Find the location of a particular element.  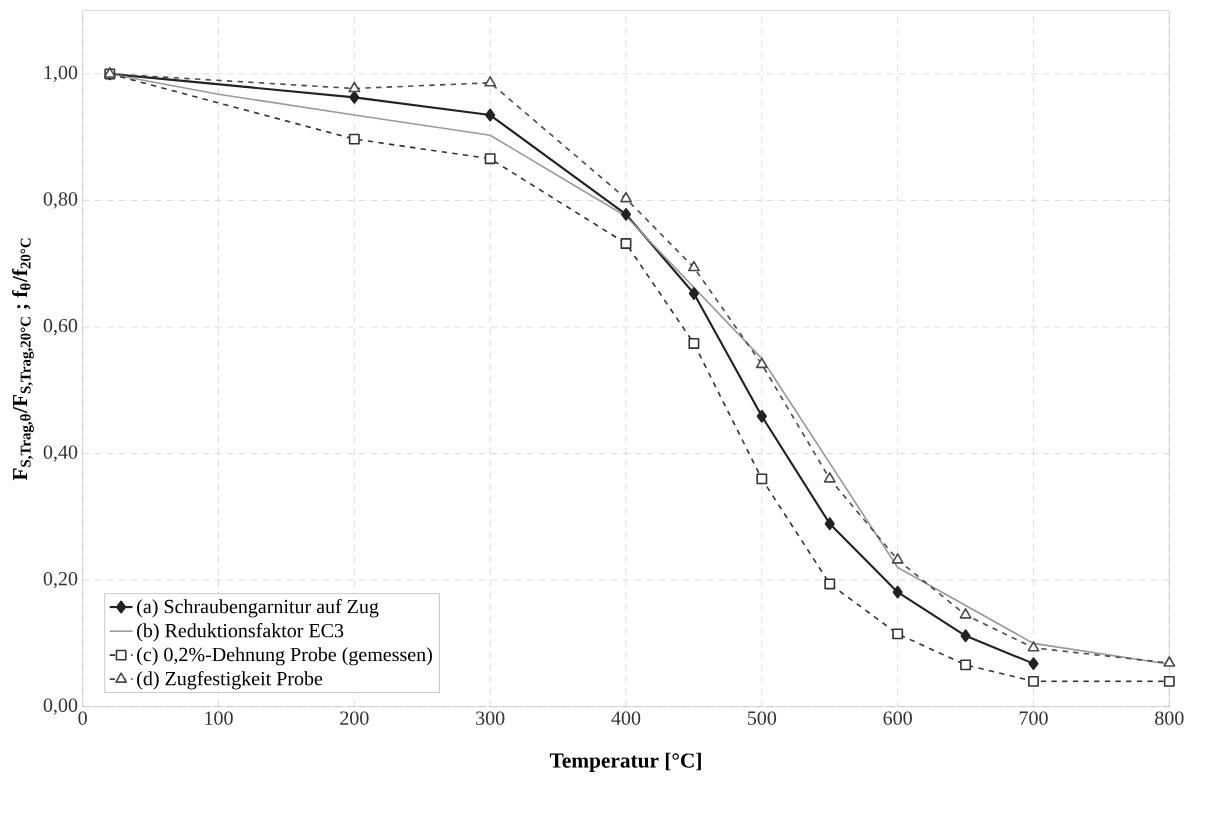

y-tick-label: 0,80 is located at coordinates (60, 200).